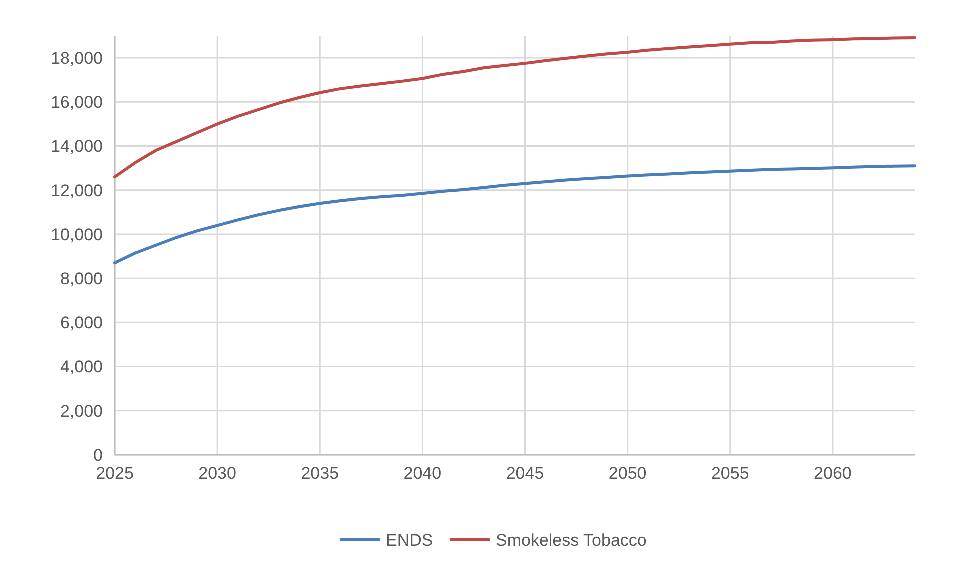 This screenshot has width=958, height=571. Describe the element at coordinates (81, 323) in the screenshot. I see `y-tick-label: 6,000` at that location.